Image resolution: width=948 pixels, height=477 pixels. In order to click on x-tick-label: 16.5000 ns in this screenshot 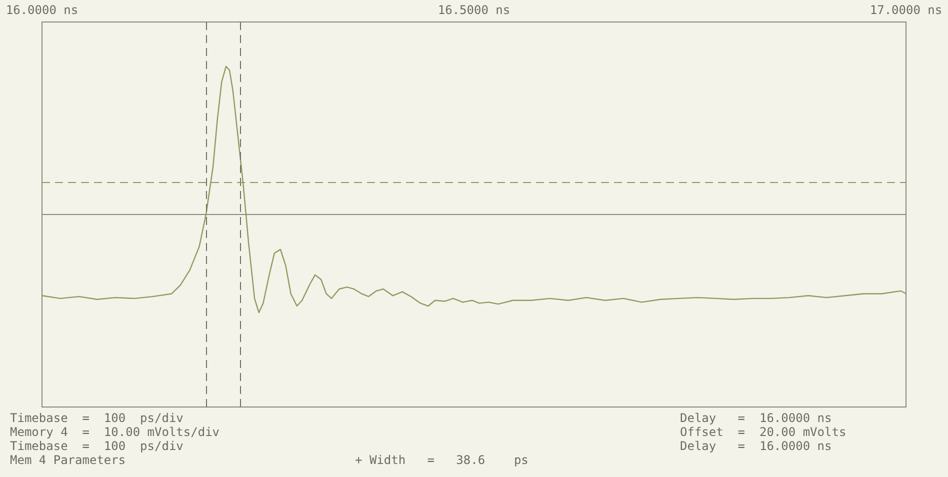, I will do `click(474, 10)`.